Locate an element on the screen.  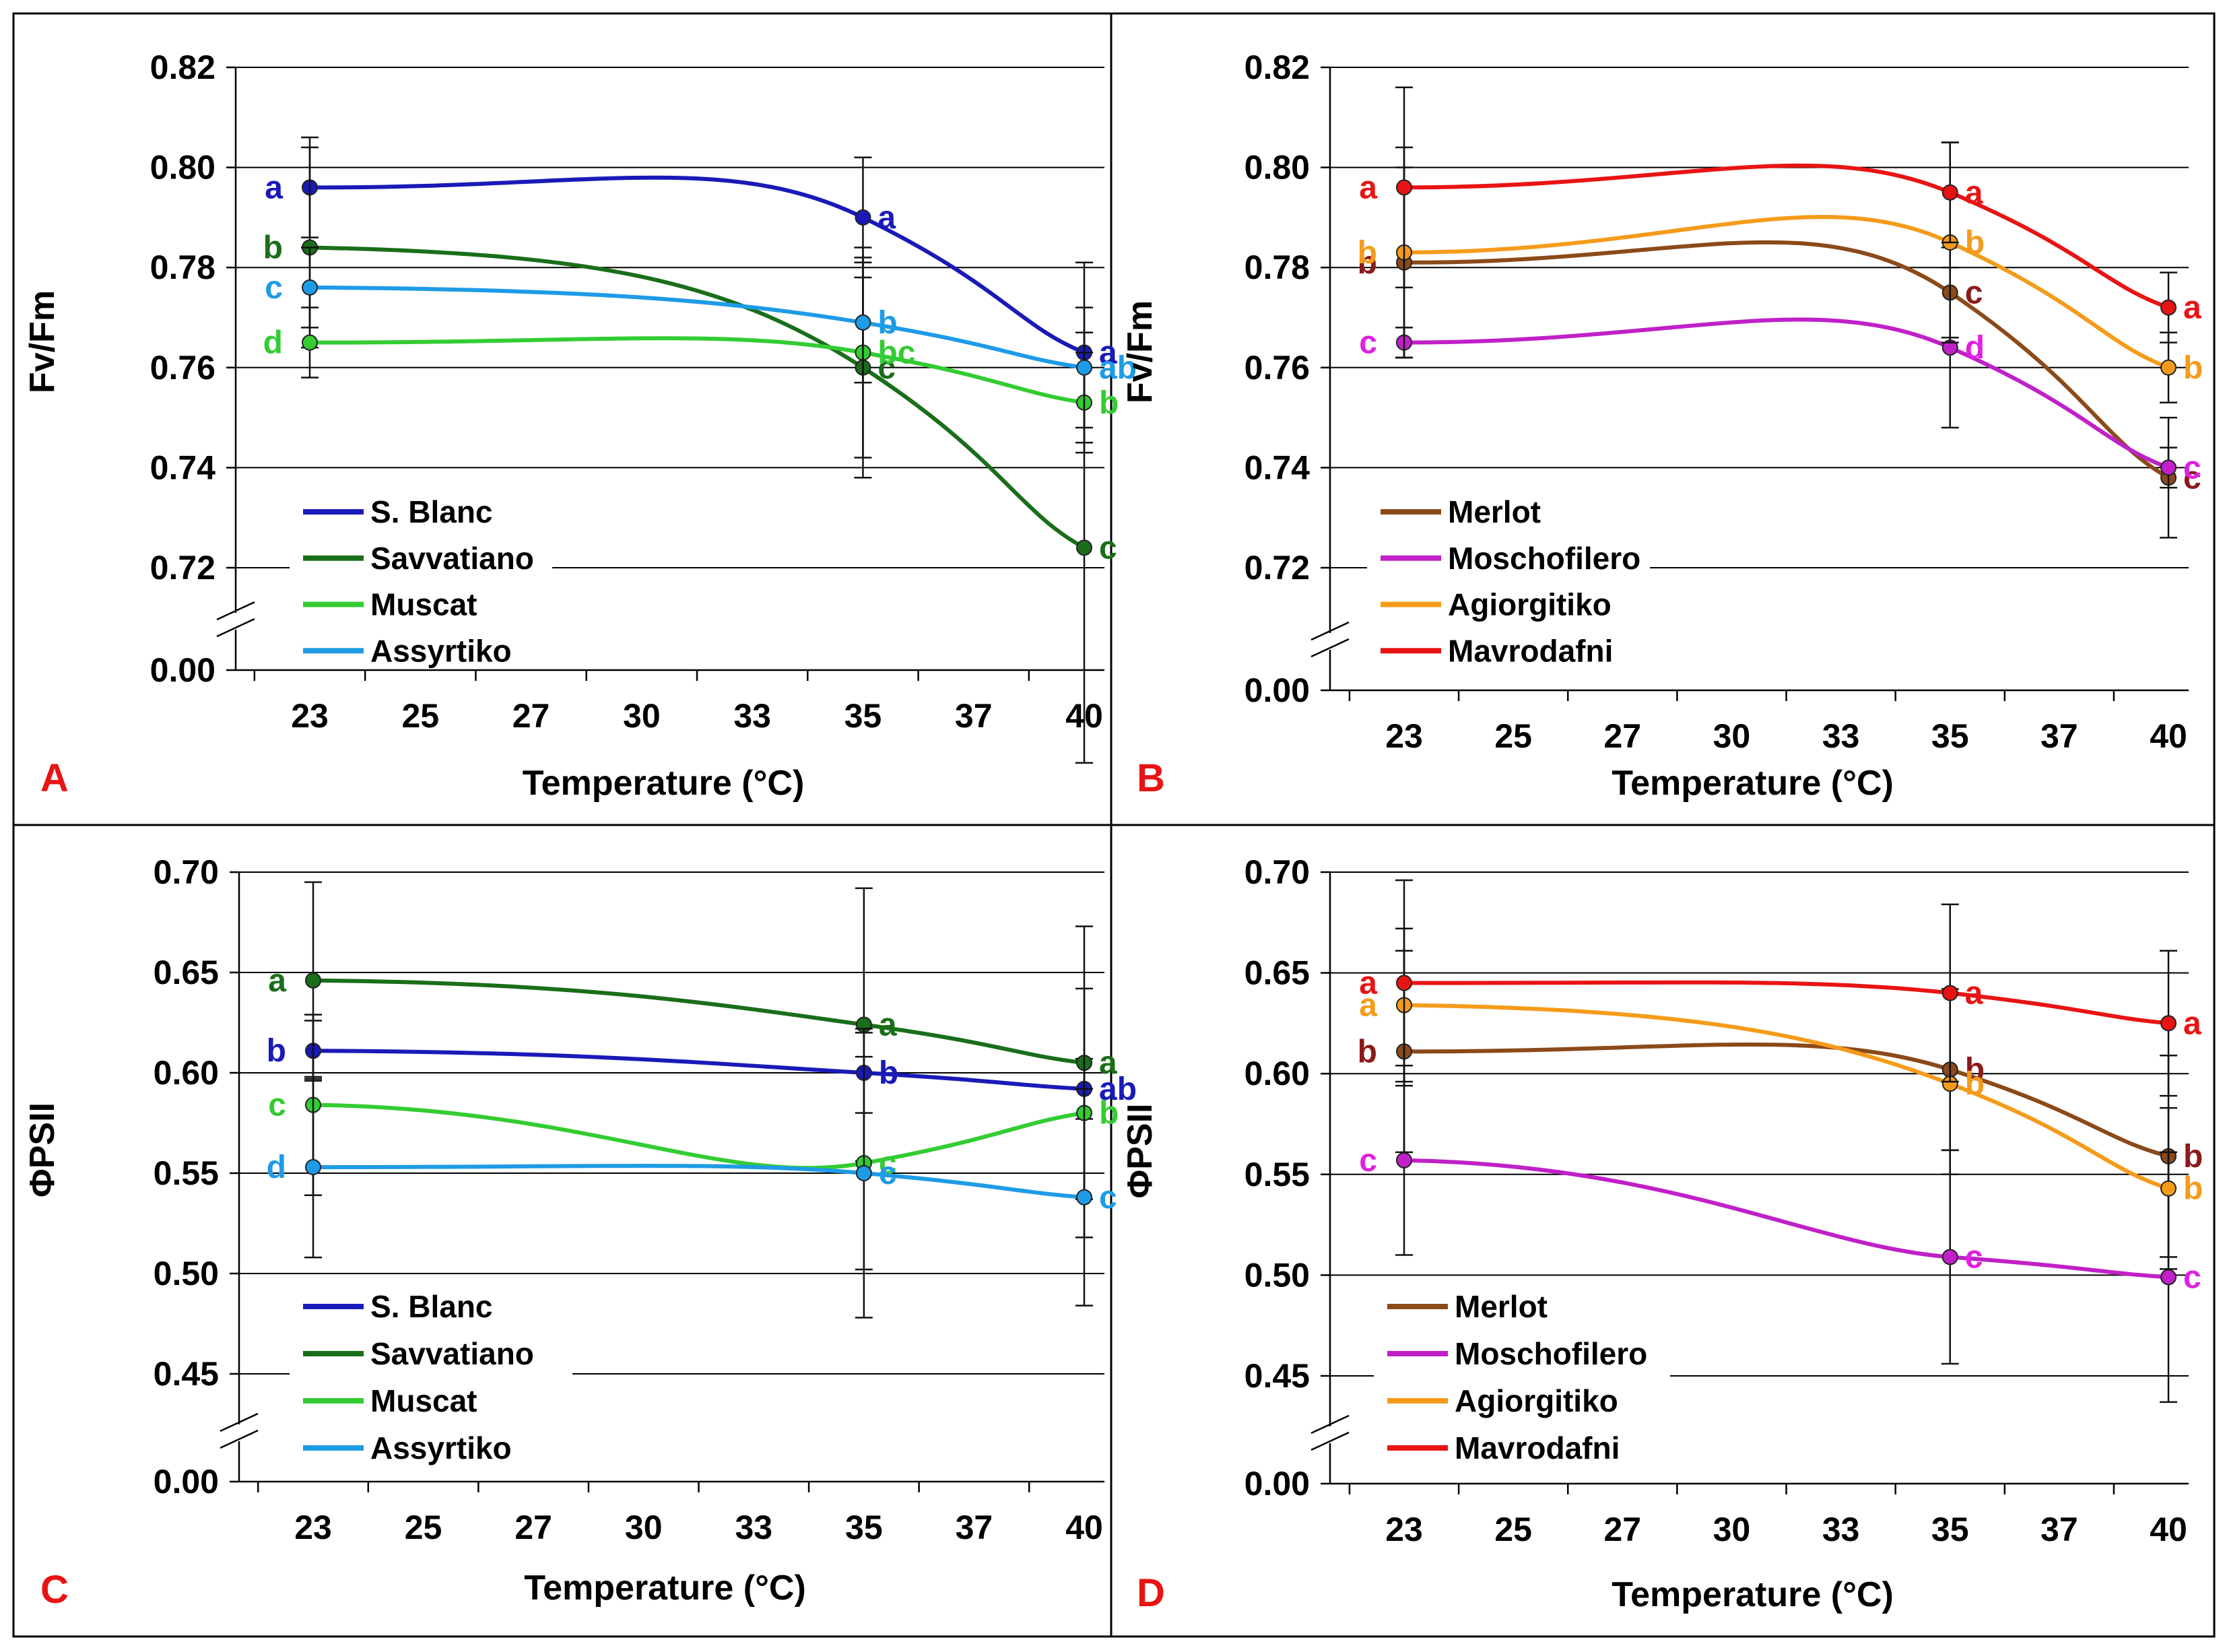
panel-label: D is located at coordinates (1151, 1593).